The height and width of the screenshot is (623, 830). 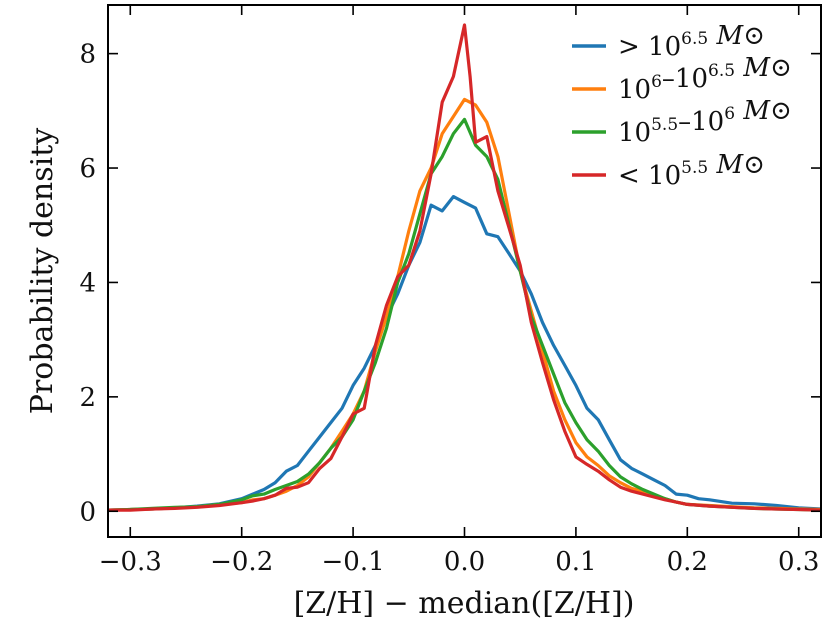 I want to click on legend-label-3: 105.5–106 M⊙, so click(x=705, y=122).